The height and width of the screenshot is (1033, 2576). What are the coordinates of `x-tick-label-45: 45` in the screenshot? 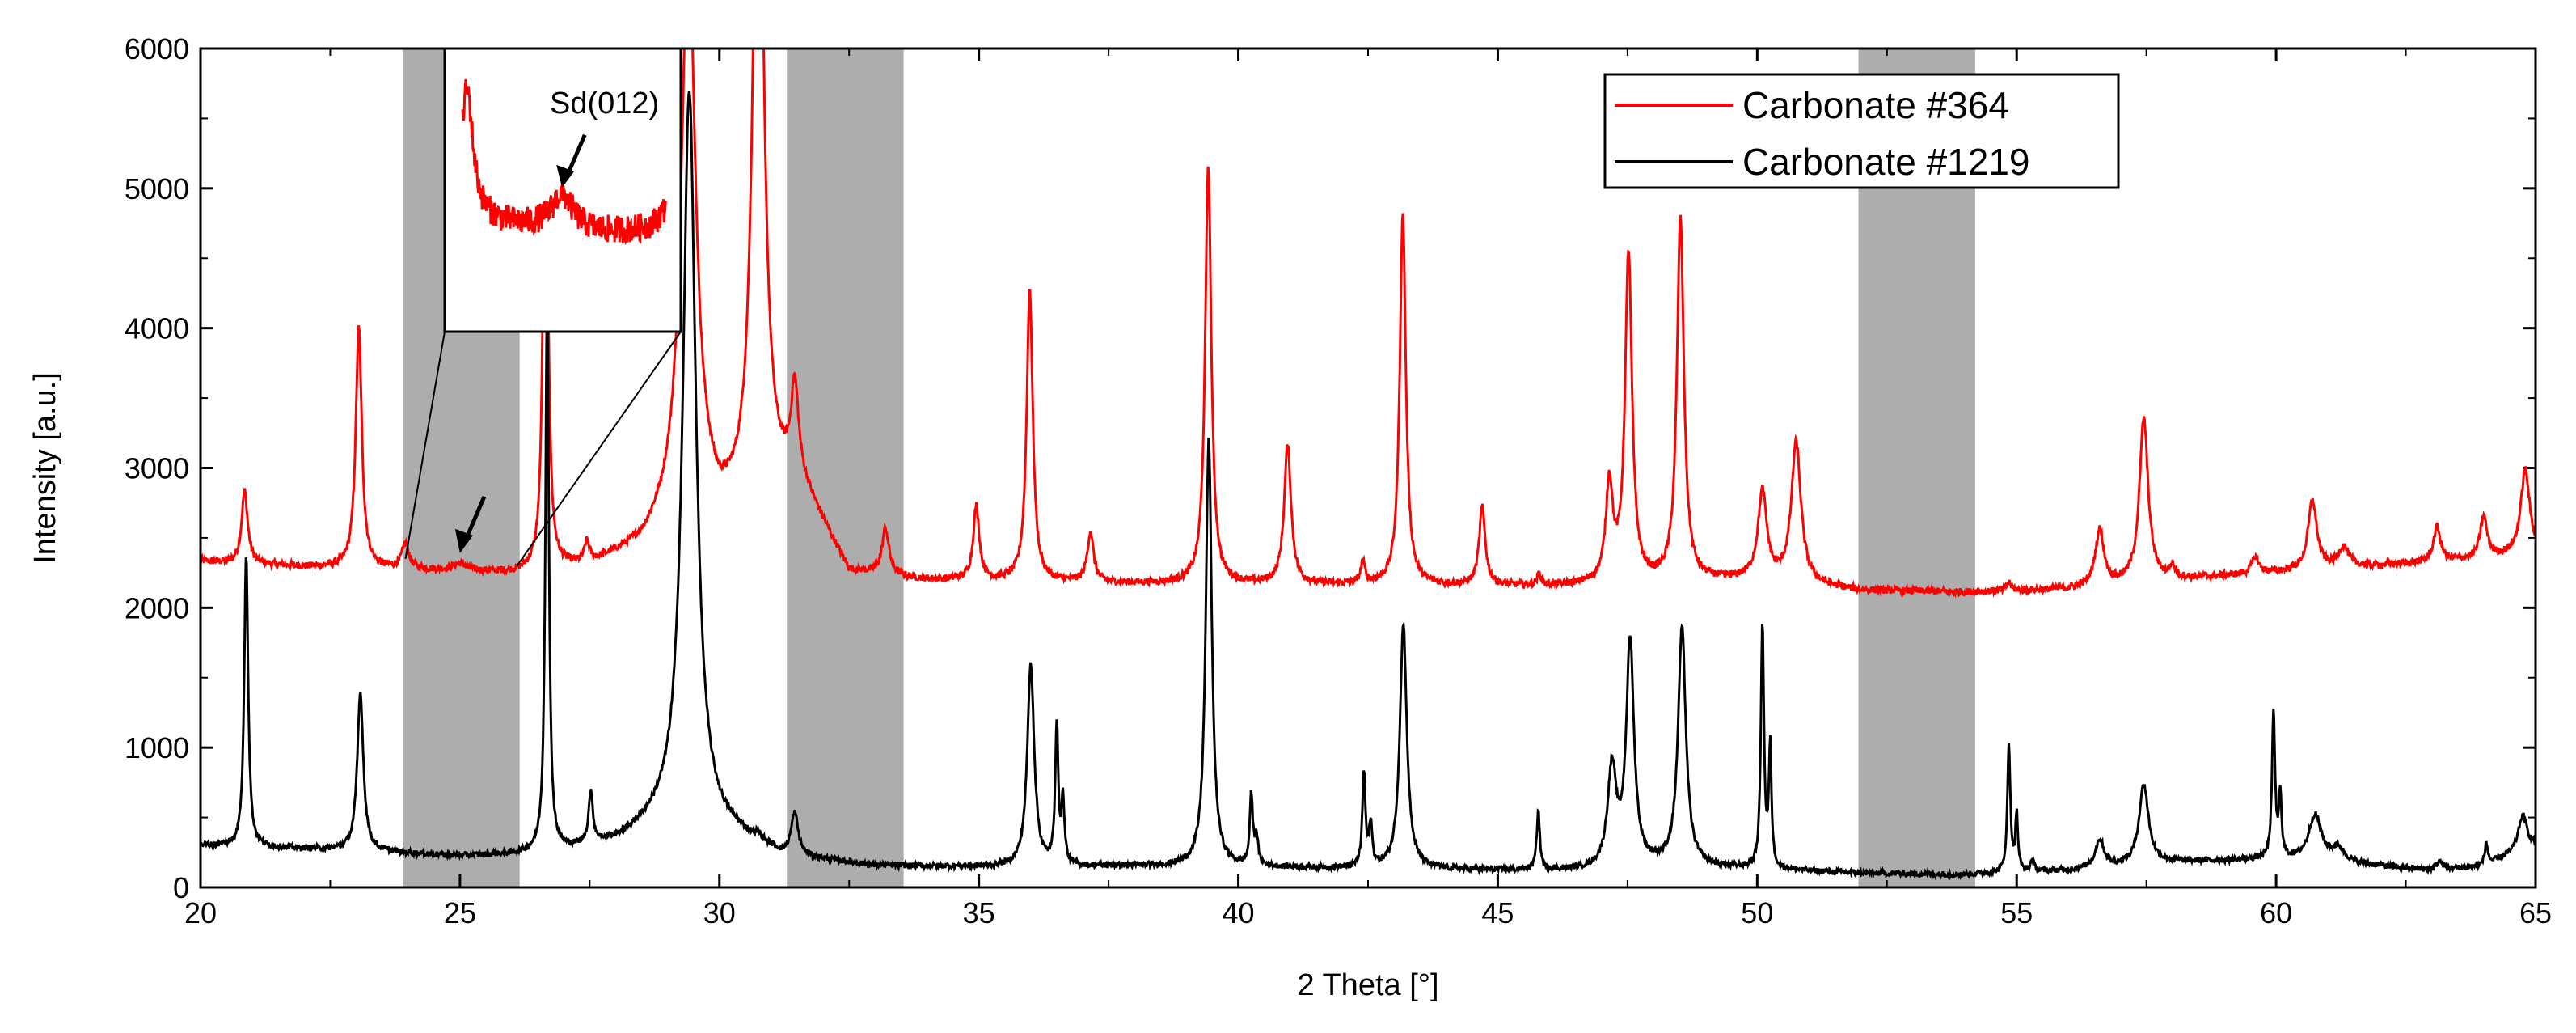 It's located at (1497, 912).